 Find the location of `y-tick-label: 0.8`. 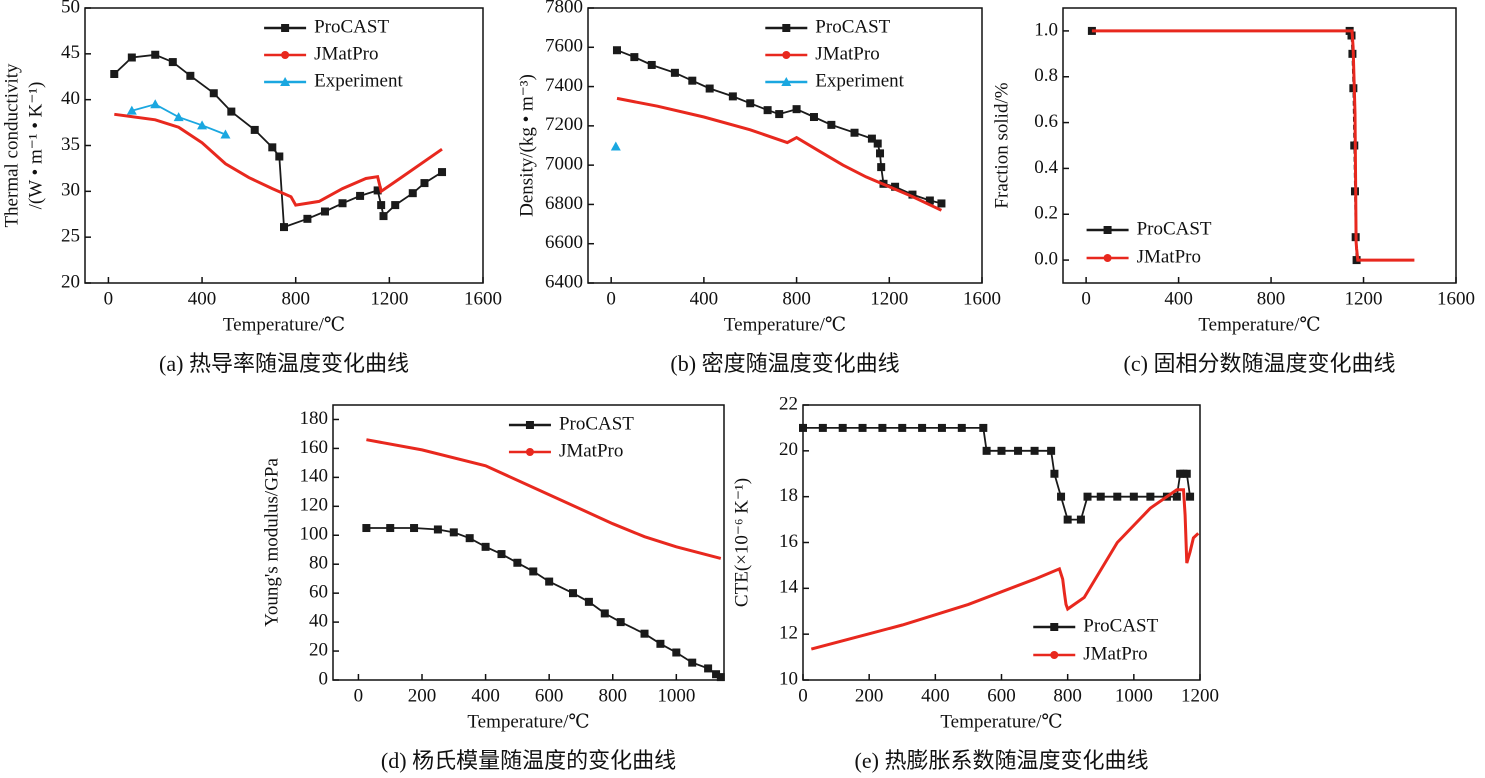

y-tick-label: 0.8 is located at coordinates (1046, 75).